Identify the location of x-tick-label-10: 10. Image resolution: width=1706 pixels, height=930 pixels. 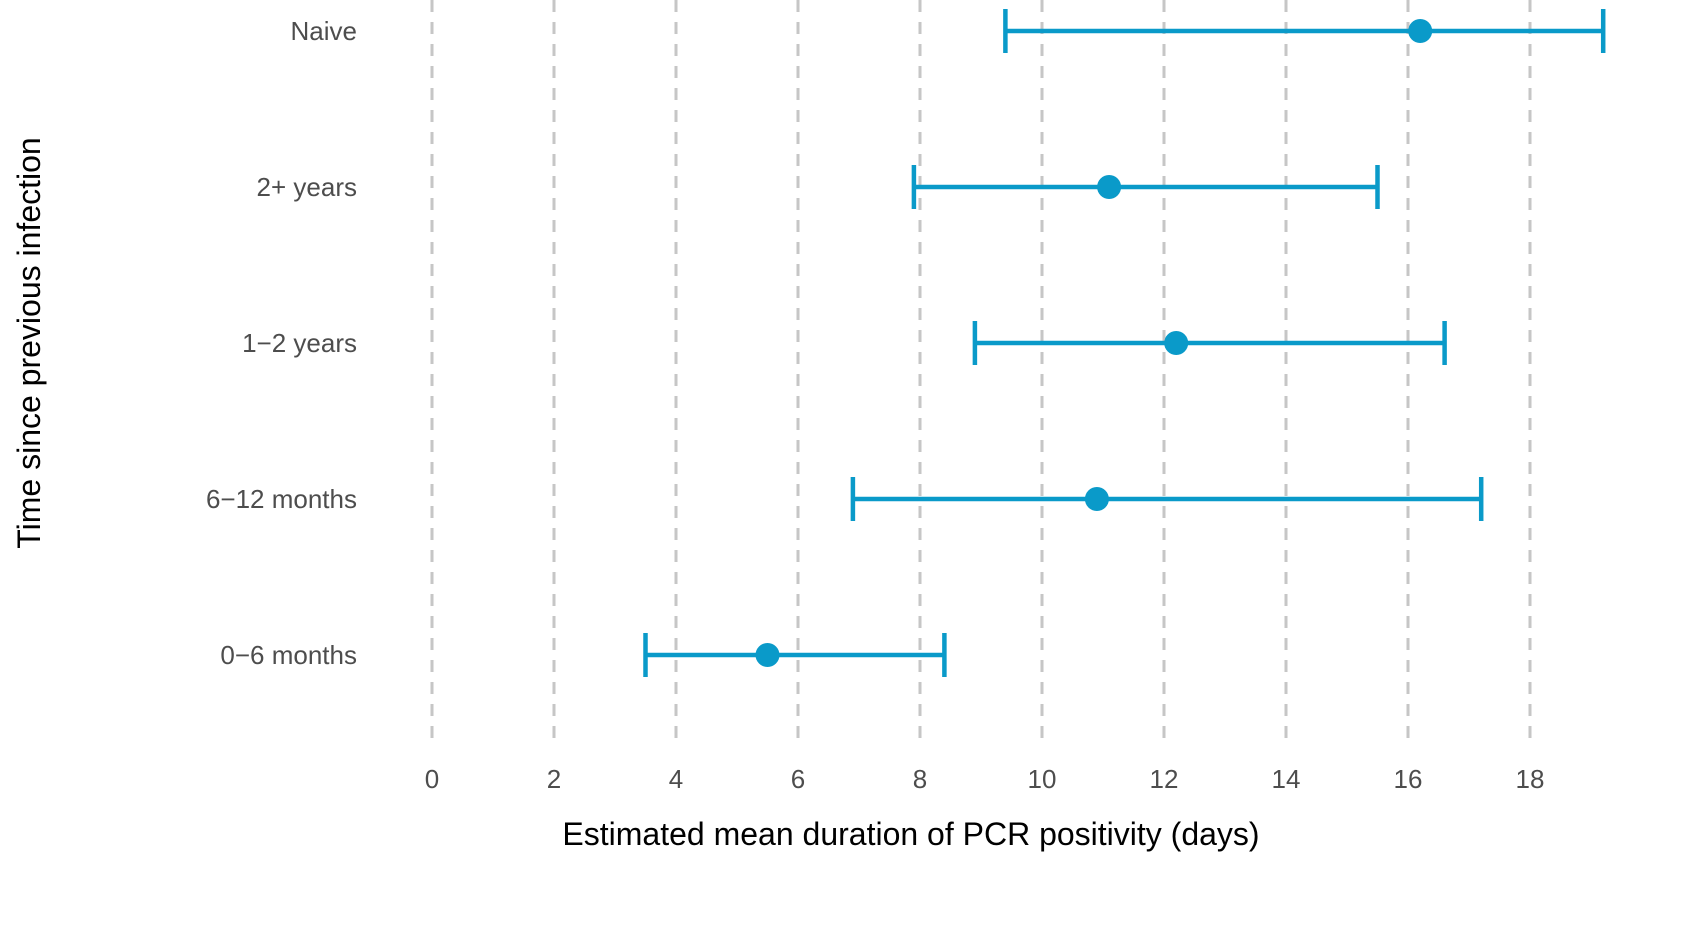
(1042, 779).